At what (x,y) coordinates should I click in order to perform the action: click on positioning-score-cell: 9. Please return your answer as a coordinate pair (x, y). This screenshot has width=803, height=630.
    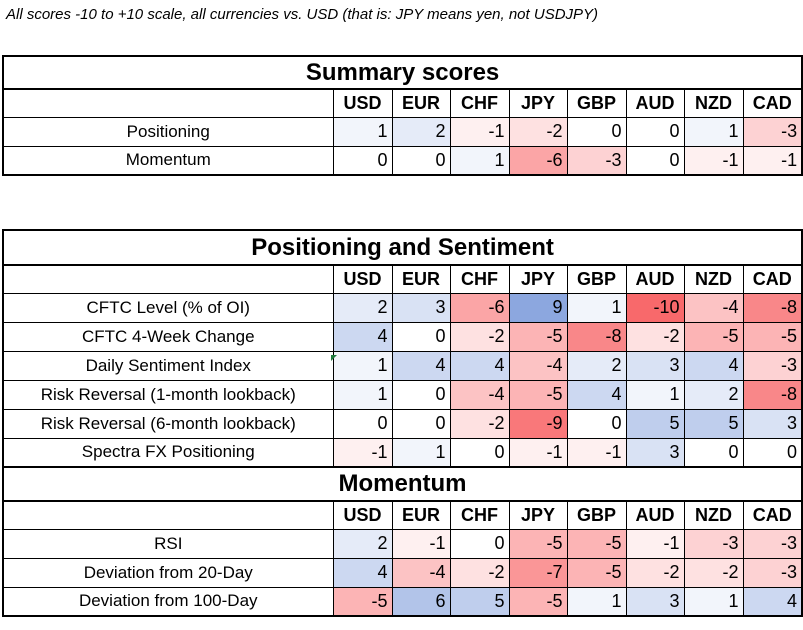
    Looking at the image, I should click on (538, 307).